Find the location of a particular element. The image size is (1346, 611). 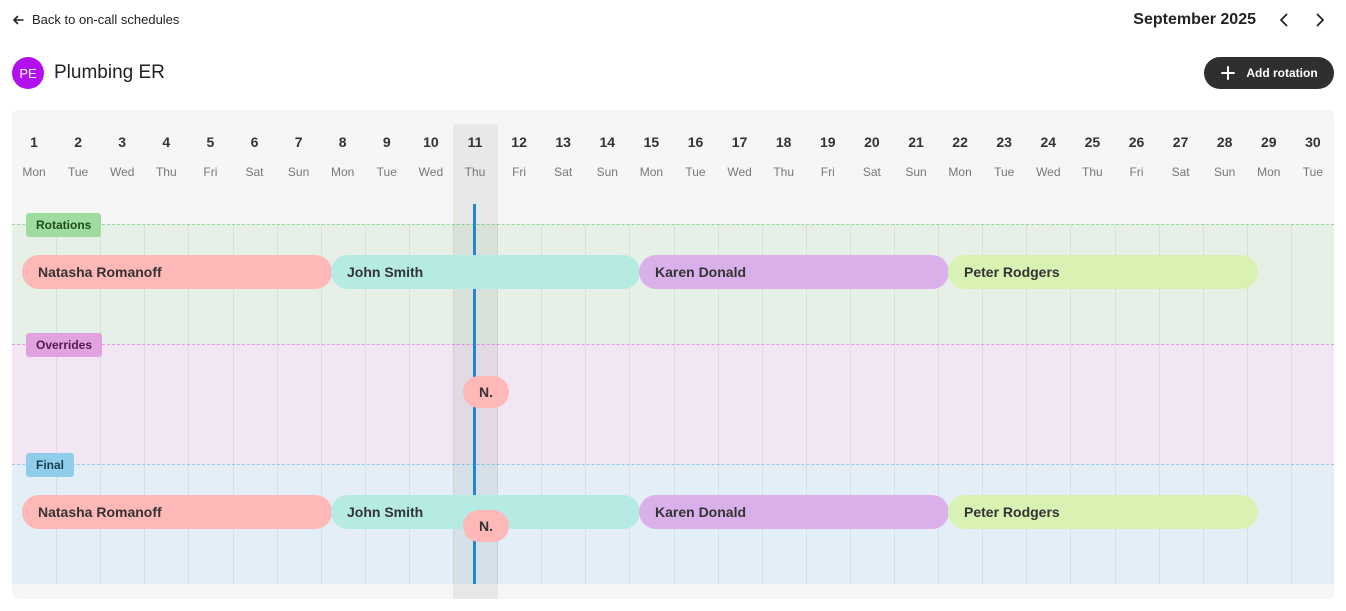

rotation-shift-bar: Karen Donald is located at coordinates (794, 272).